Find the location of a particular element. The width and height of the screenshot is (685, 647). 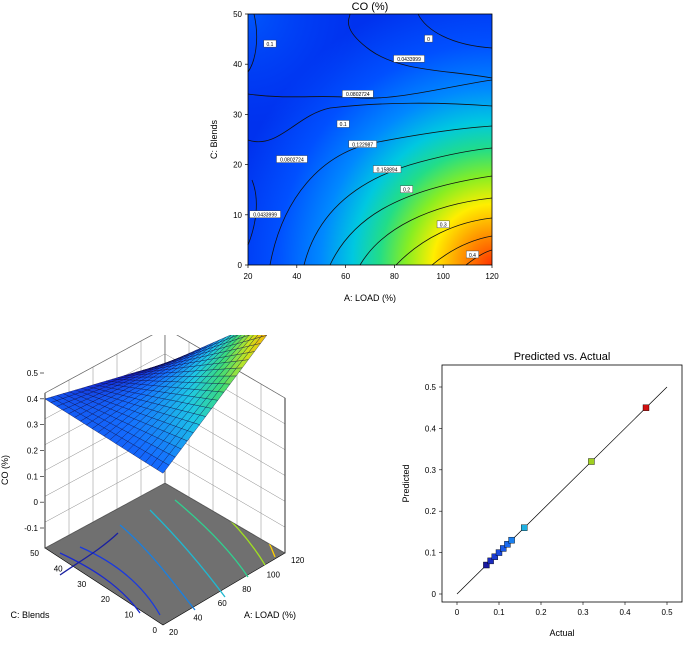

contour-title: CO (%) is located at coordinates (370, 7).